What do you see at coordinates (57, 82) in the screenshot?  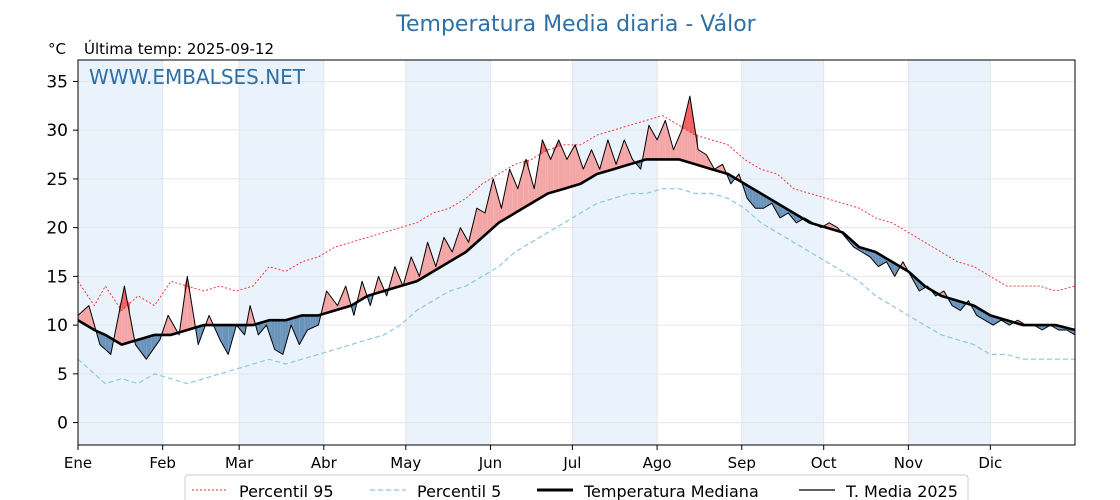 I see `y-tick-label: 35` at bounding box center [57, 82].